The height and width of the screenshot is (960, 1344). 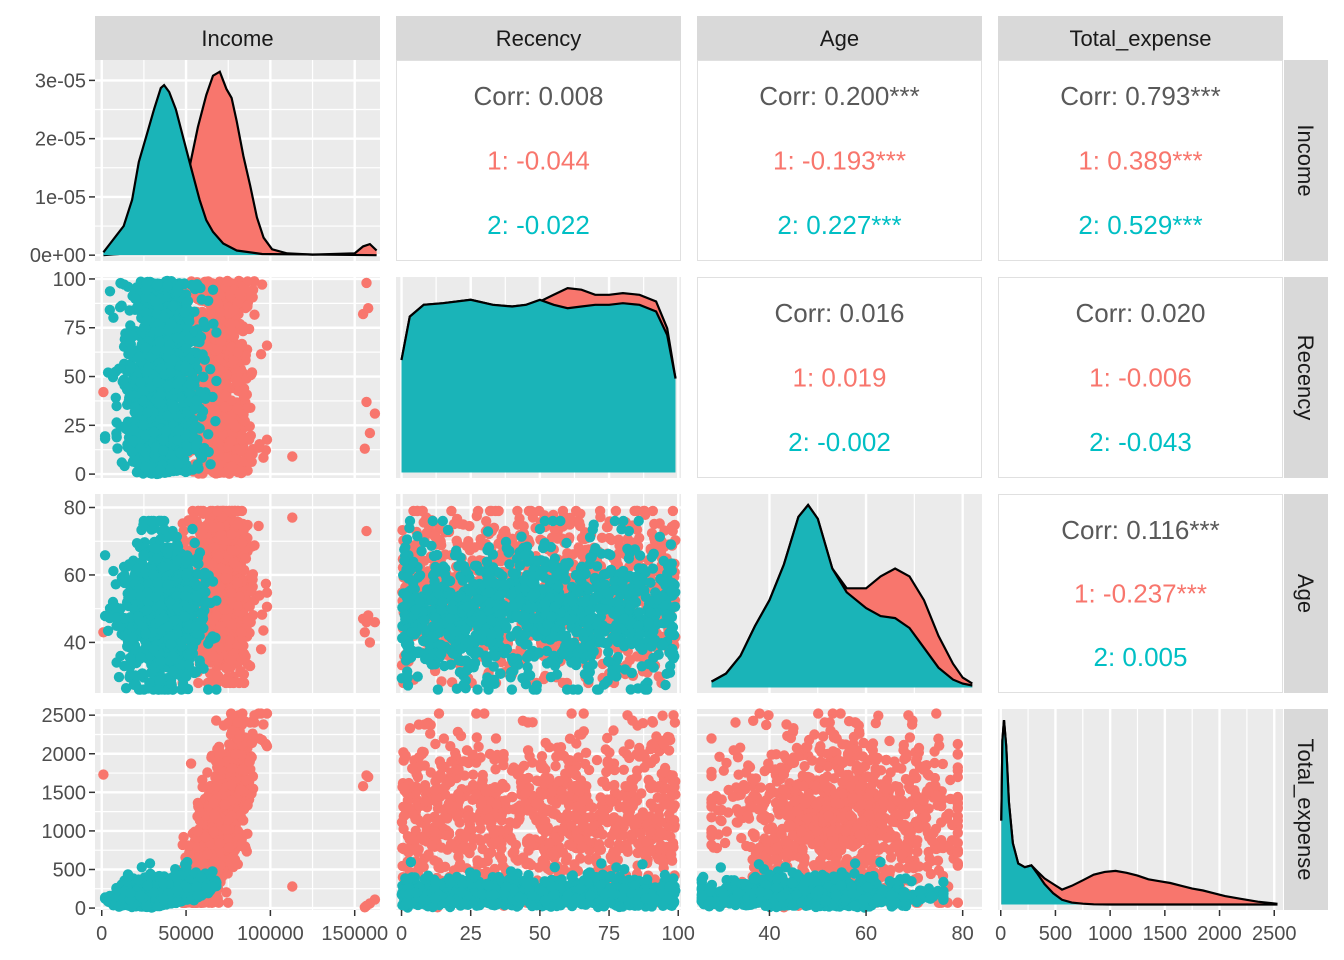 What do you see at coordinates (839, 160) in the screenshot?
I see `panel-income-age: Corr: 0.200***1: -0.193***2: 0.227***` at bounding box center [839, 160].